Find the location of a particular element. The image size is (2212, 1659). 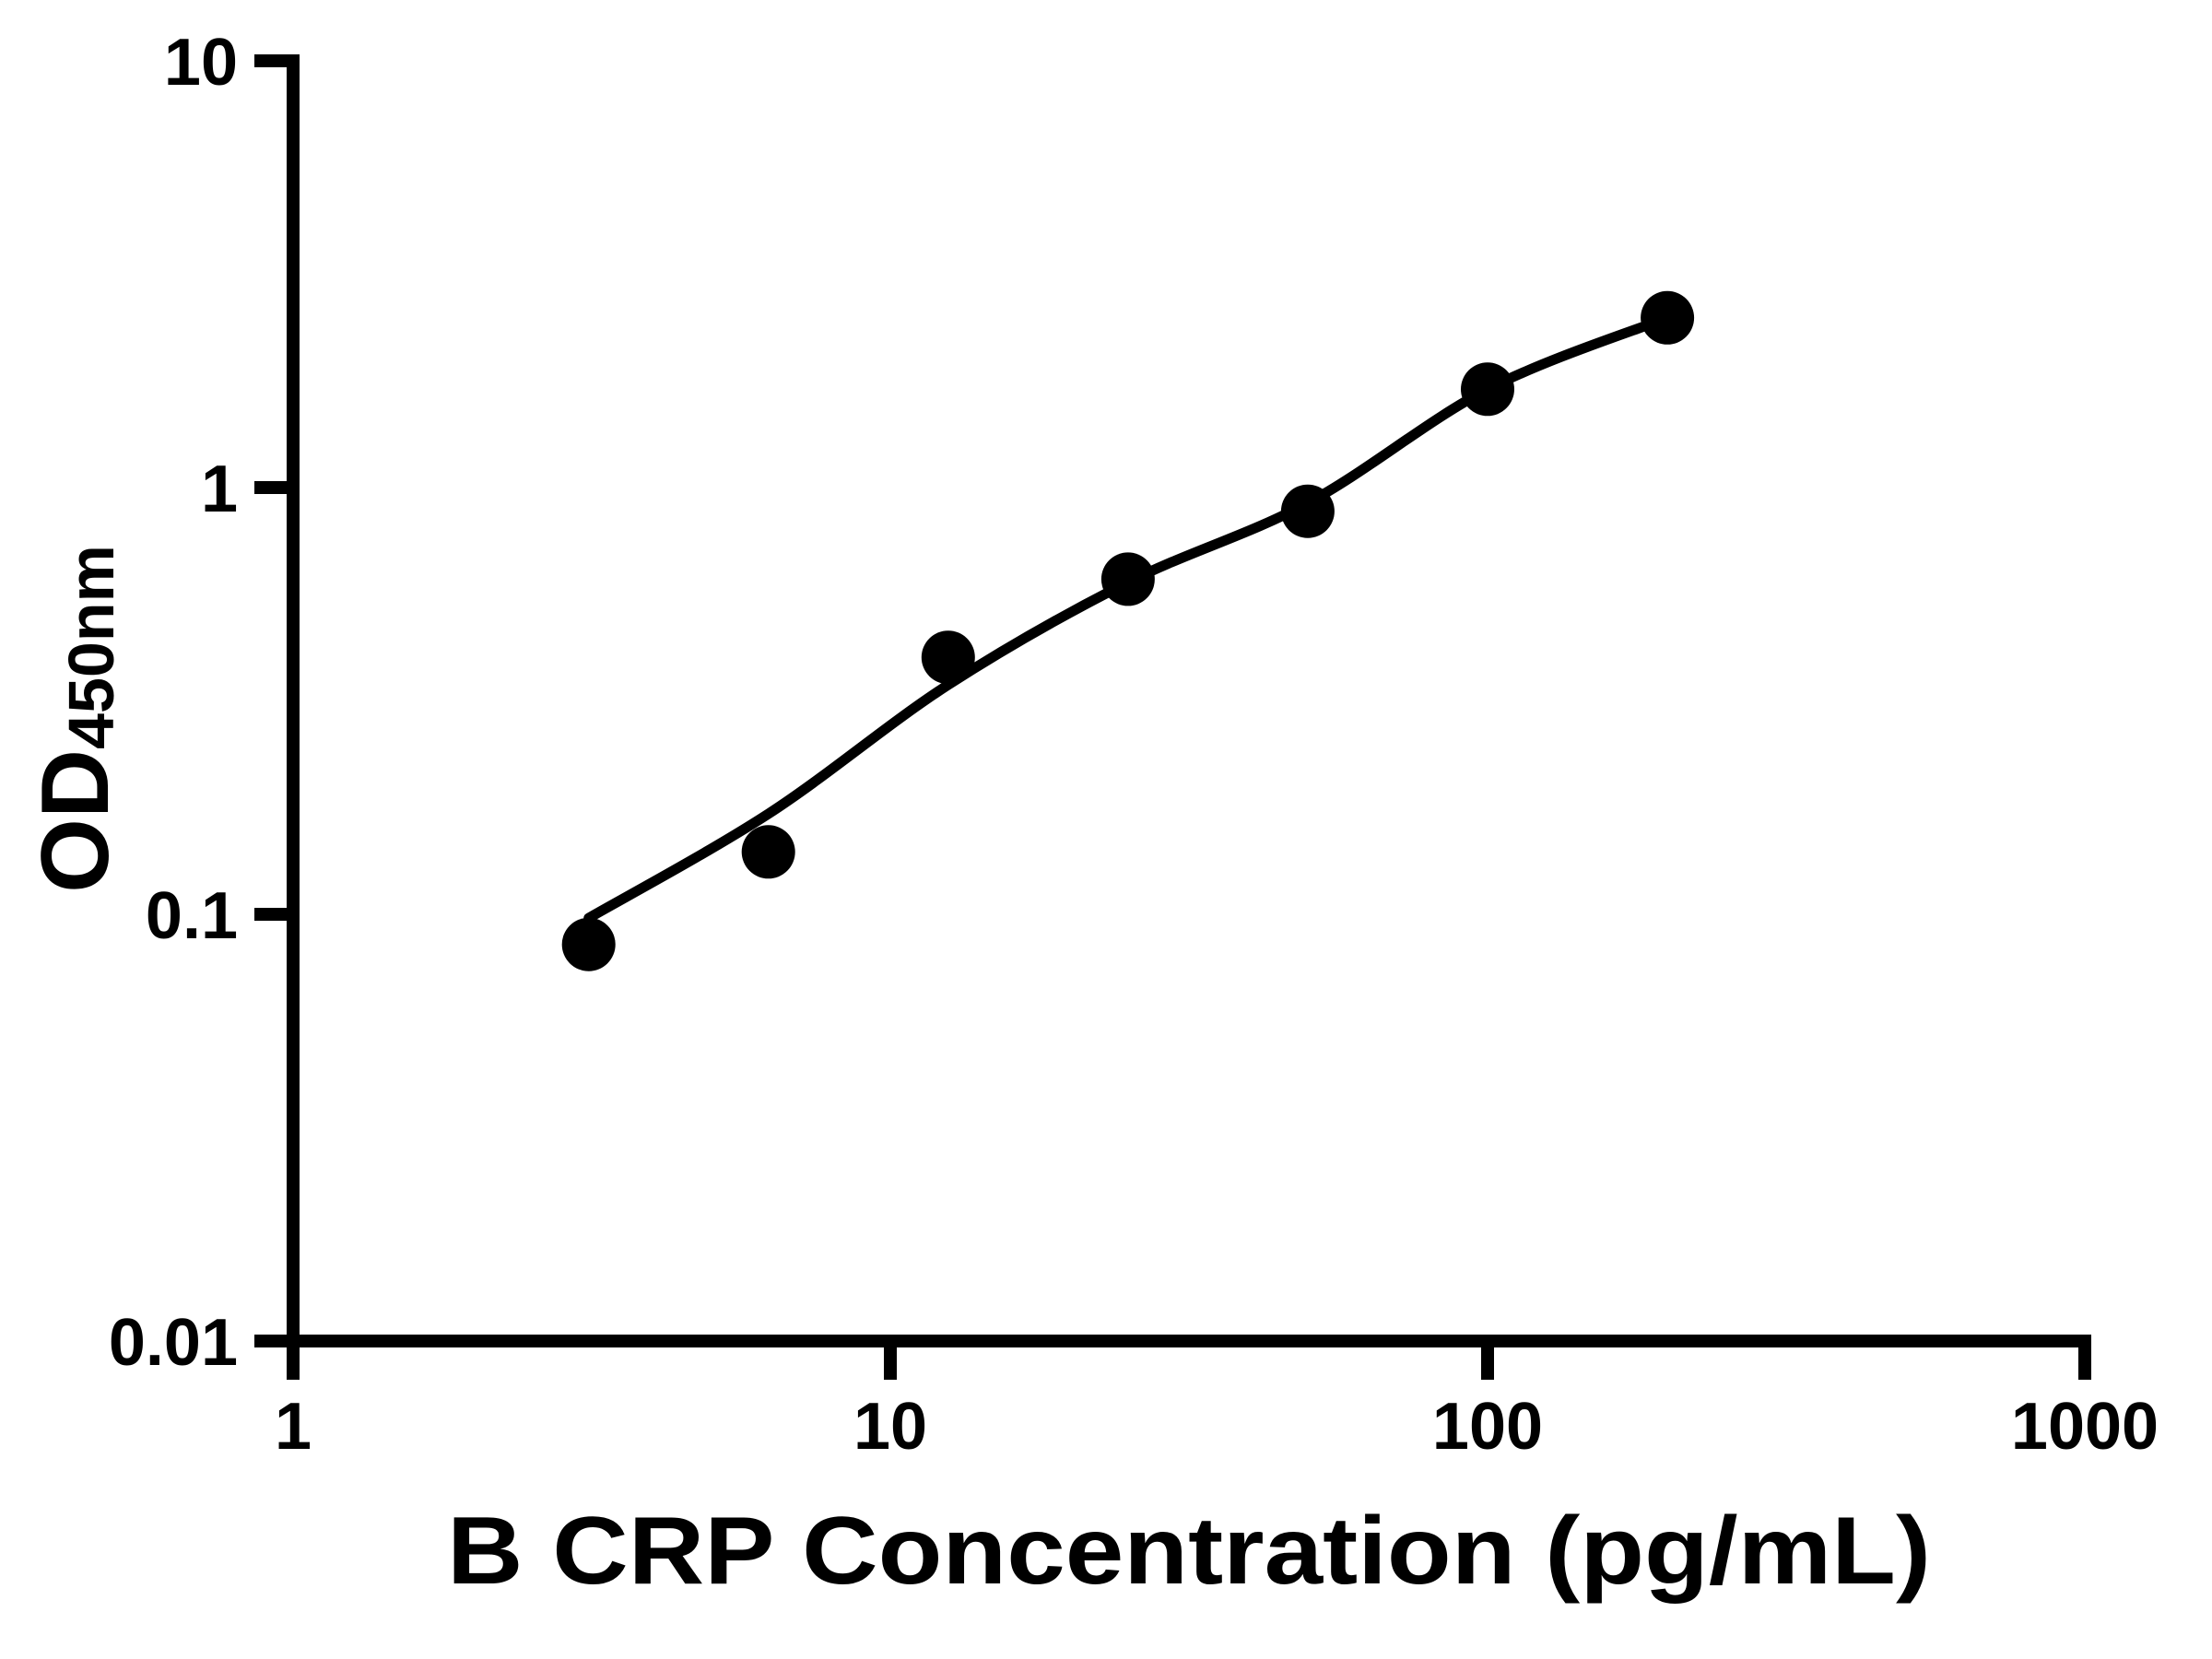

y-axis-title: OD450nm is located at coordinates (75, 719).